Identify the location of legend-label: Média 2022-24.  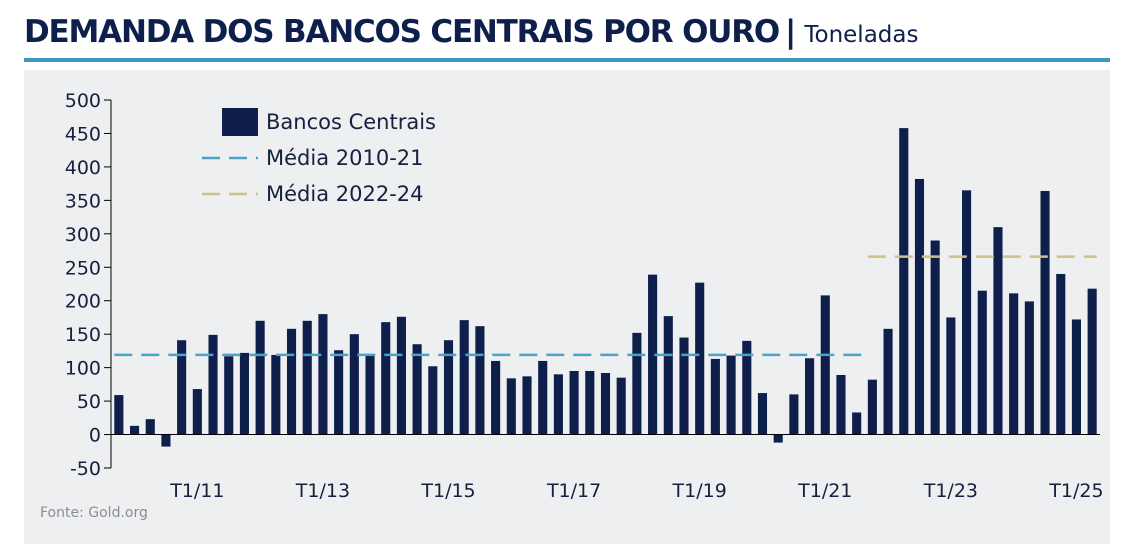
(345, 194).